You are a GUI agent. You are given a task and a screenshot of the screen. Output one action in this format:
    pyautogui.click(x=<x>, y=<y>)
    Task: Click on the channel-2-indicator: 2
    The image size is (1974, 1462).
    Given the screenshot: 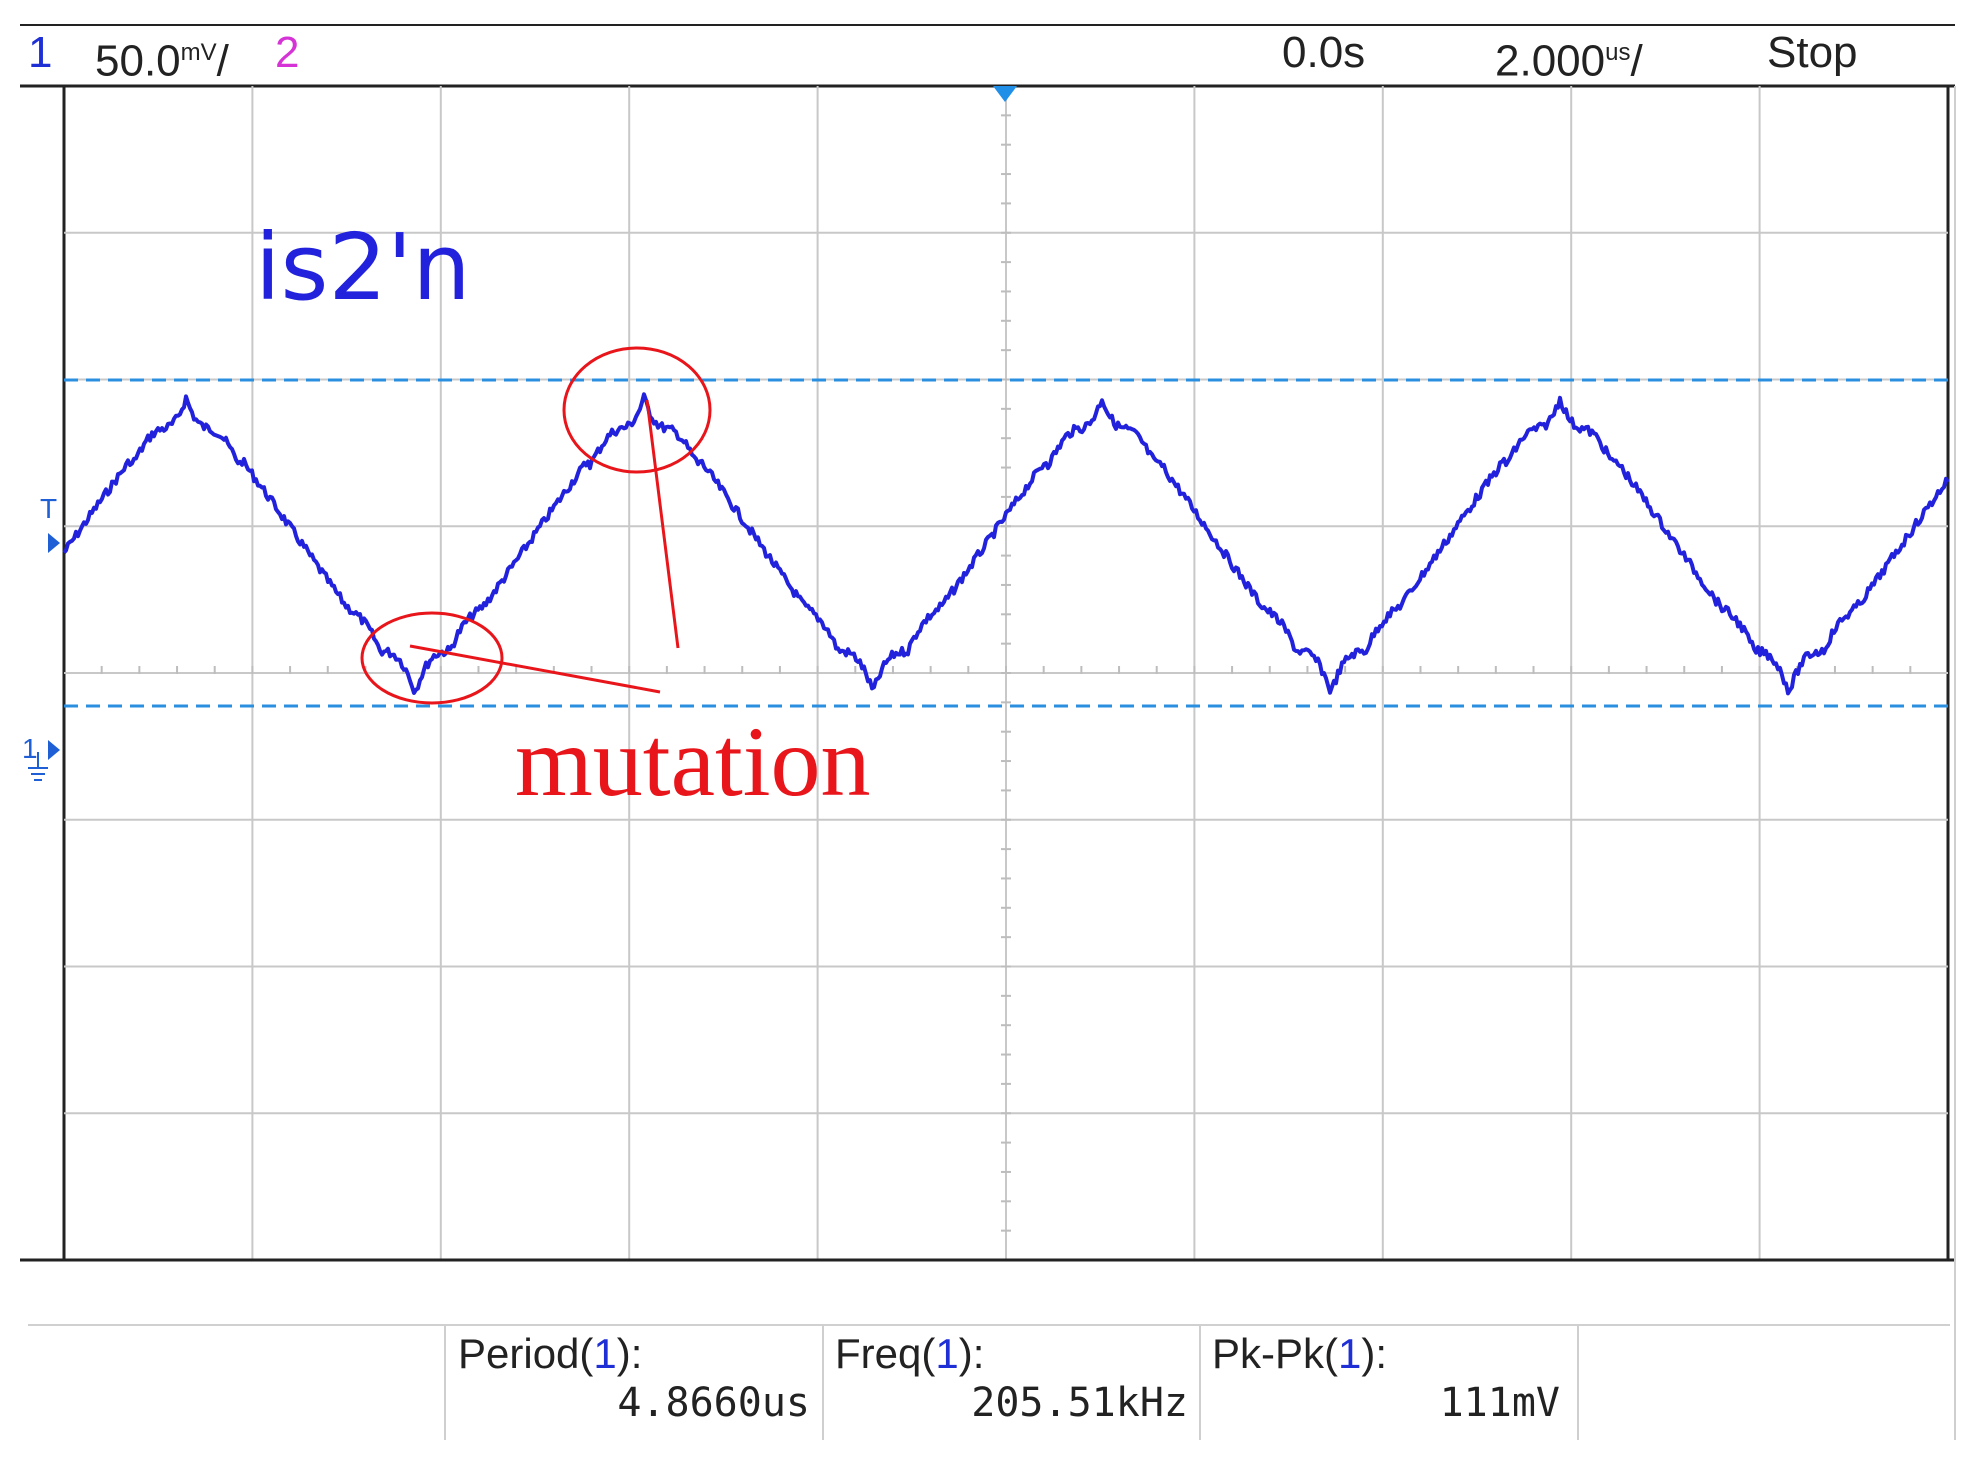 What is the action you would take?
    pyautogui.click(x=287, y=52)
    